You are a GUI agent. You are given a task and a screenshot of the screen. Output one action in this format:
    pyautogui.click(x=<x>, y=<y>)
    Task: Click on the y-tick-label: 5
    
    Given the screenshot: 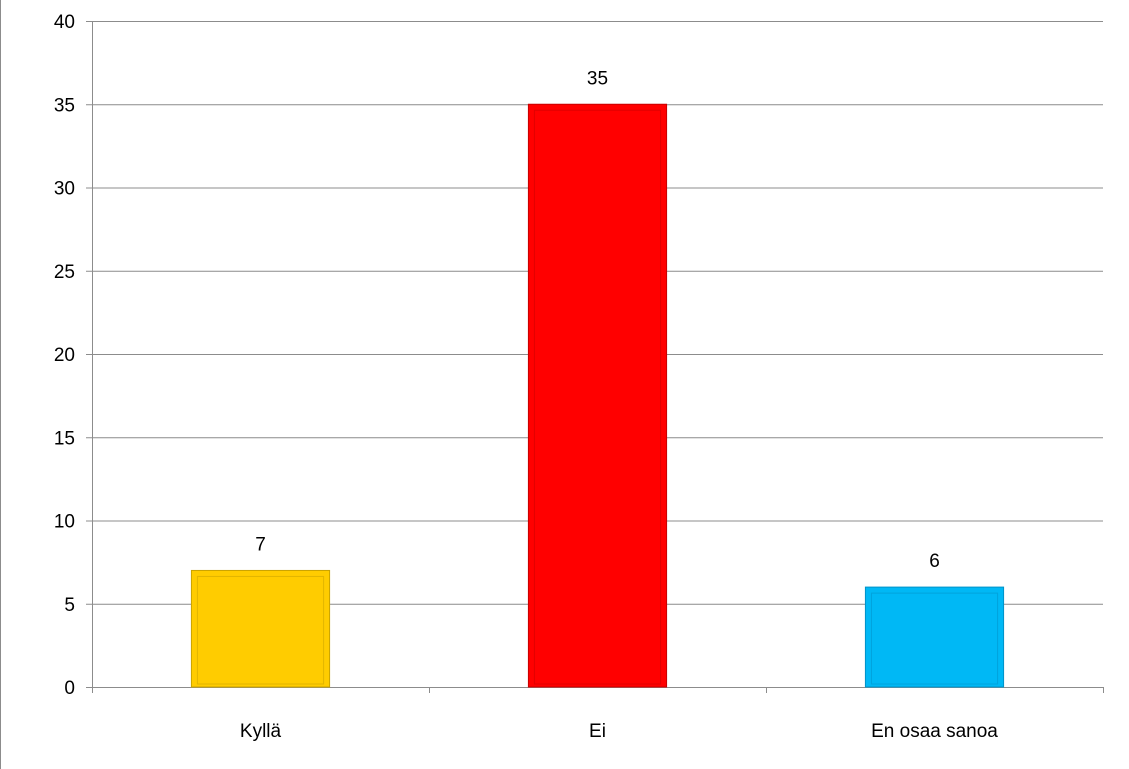 What is the action you would take?
    pyautogui.click(x=69, y=605)
    